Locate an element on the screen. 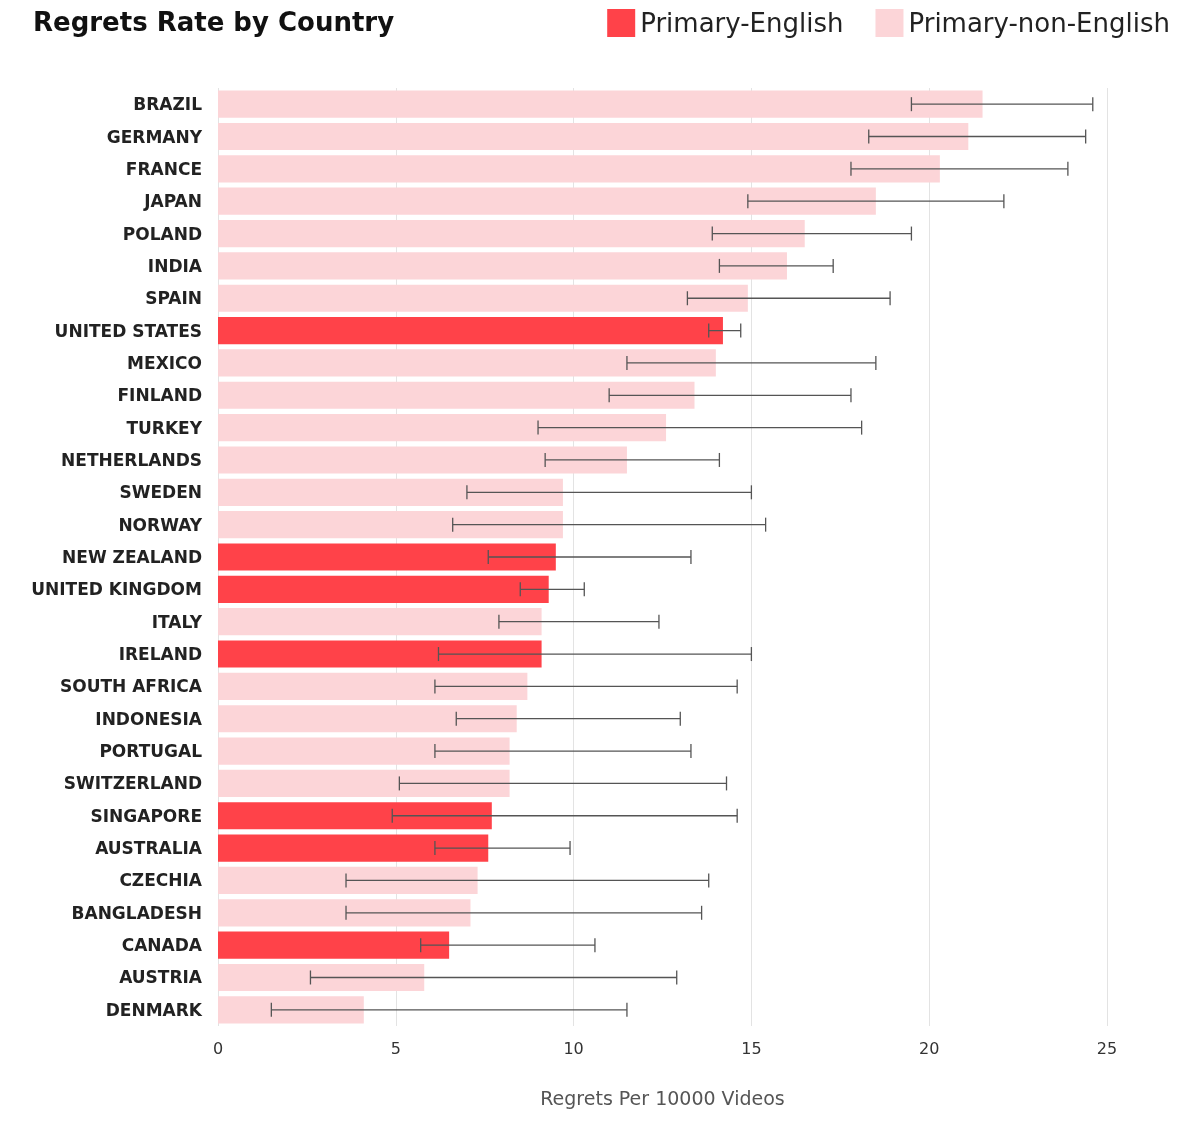  y-tick-label: BANGLADESH is located at coordinates (136, 912).